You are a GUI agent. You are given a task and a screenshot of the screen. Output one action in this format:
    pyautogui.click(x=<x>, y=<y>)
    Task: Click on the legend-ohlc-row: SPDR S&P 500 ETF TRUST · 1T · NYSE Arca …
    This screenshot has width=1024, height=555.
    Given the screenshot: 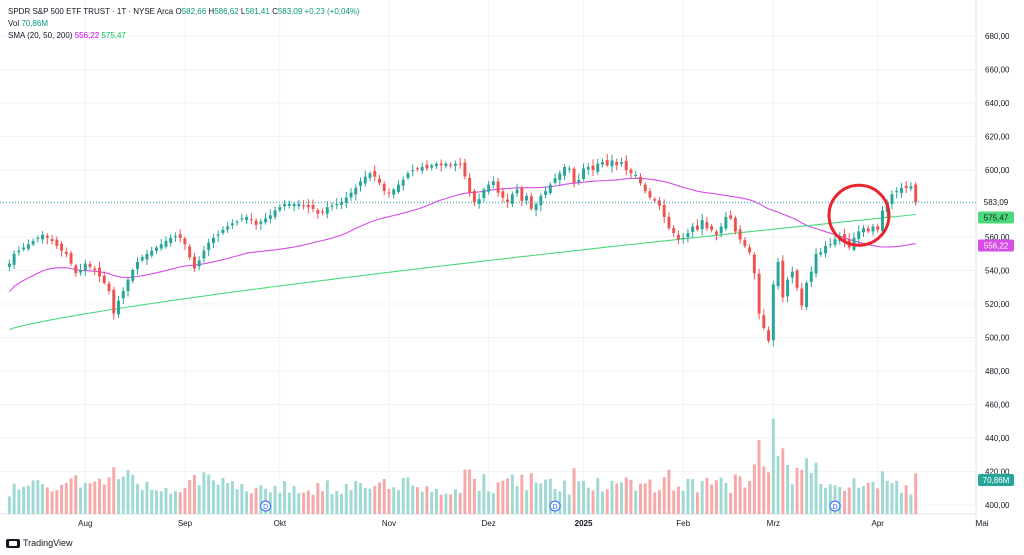 What is the action you would take?
    pyautogui.click(x=184, y=11)
    